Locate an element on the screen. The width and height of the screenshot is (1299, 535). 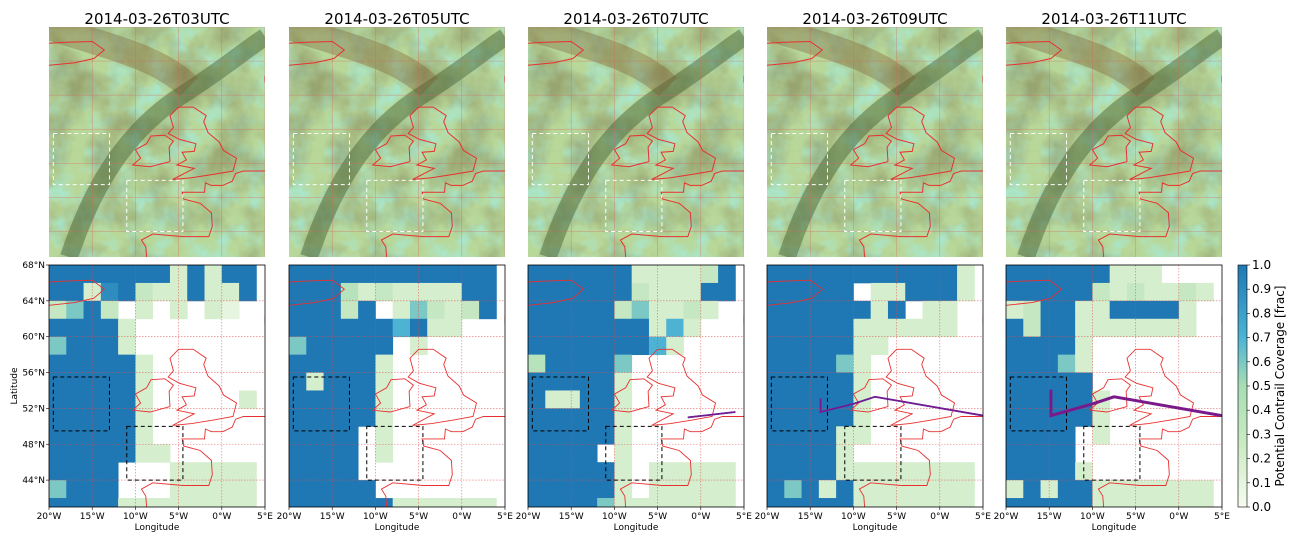
satellite-image is located at coordinates (875, 142).